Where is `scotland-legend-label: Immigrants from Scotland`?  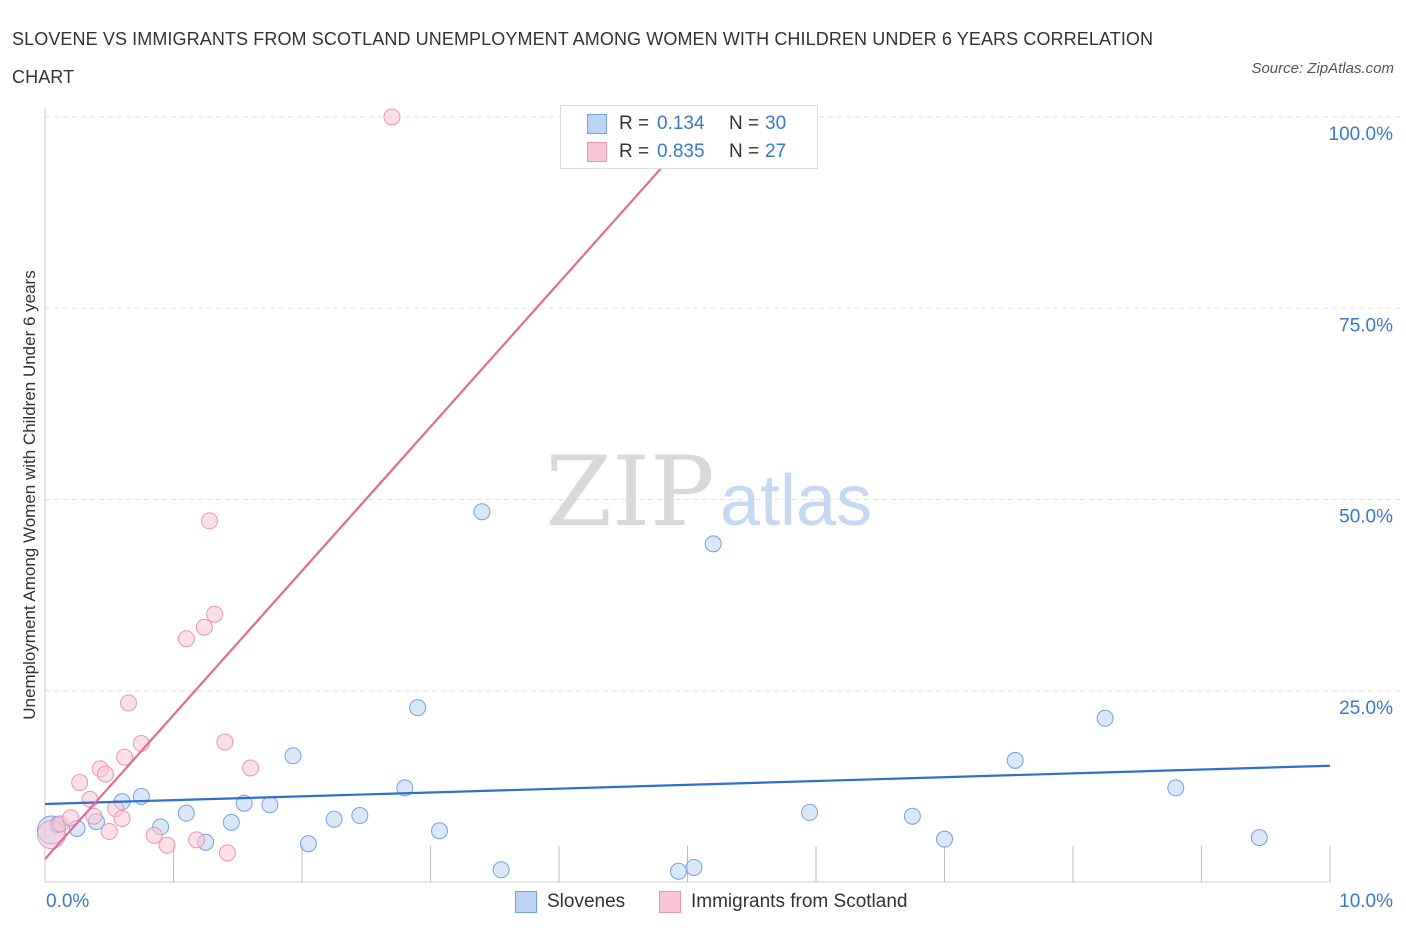 scotland-legend-label: Immigrants from Scotland is located at coordinates (799, 901).